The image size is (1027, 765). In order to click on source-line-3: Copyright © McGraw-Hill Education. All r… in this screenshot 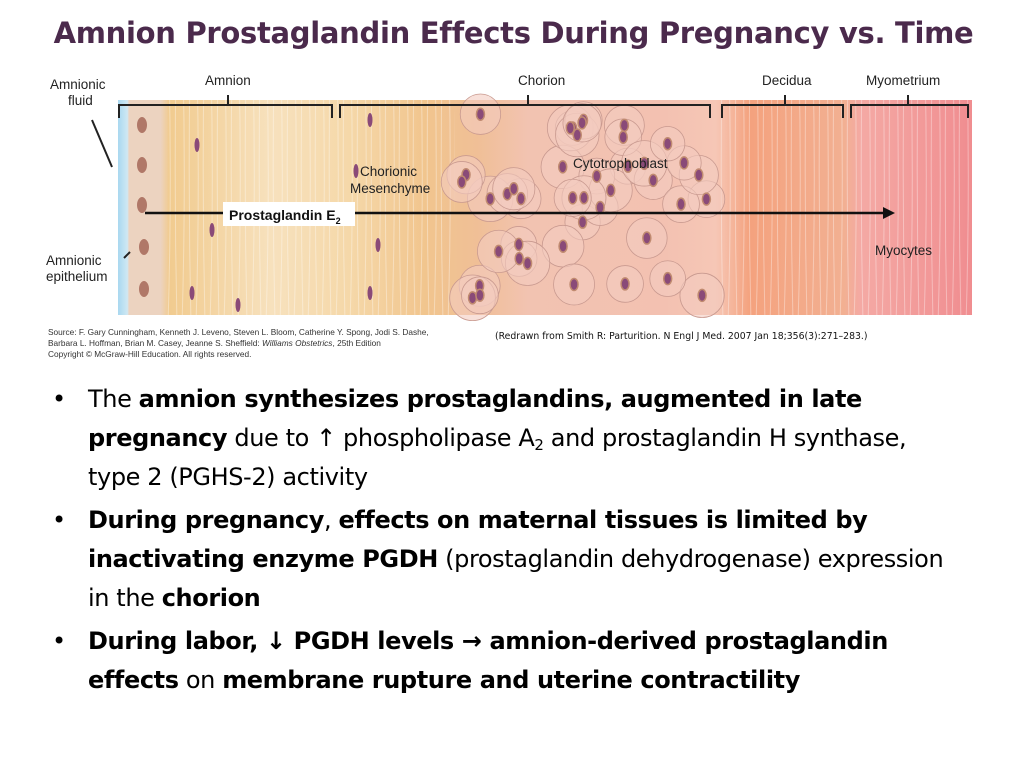, I will do `click(150, 354)`.